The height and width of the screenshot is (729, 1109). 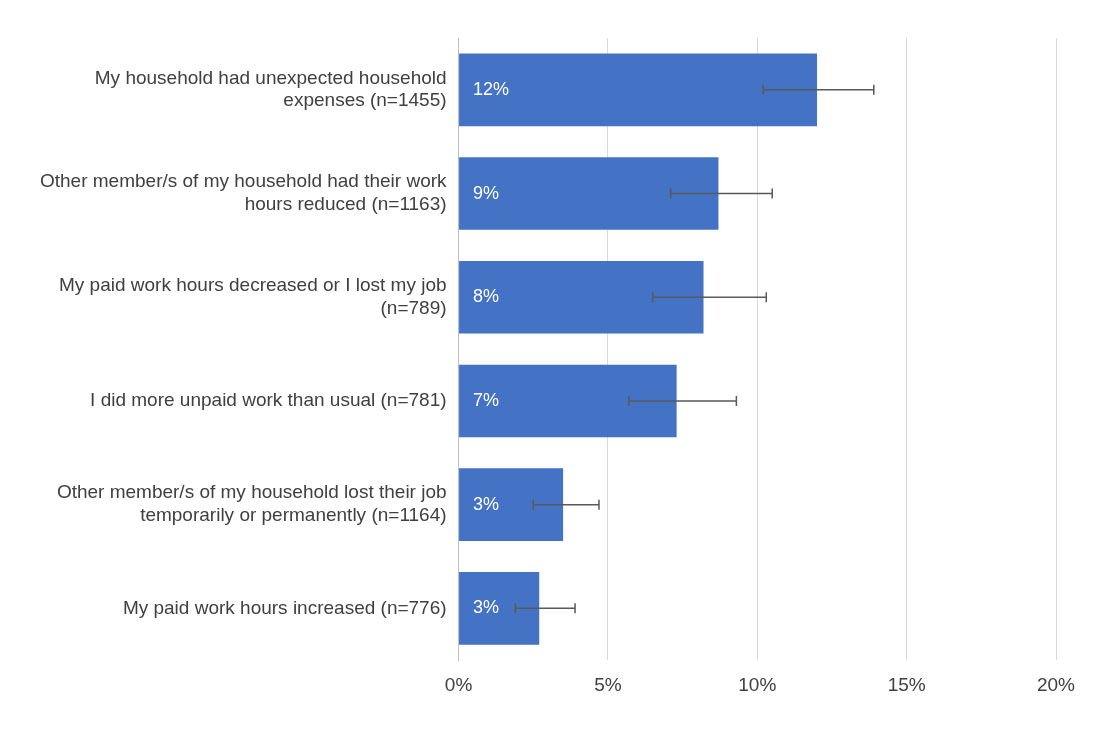 What do you see at coordinates (608, 684) in the screenshot?
I see `x-tick-label: 5%` at bounding box center [608, 684].